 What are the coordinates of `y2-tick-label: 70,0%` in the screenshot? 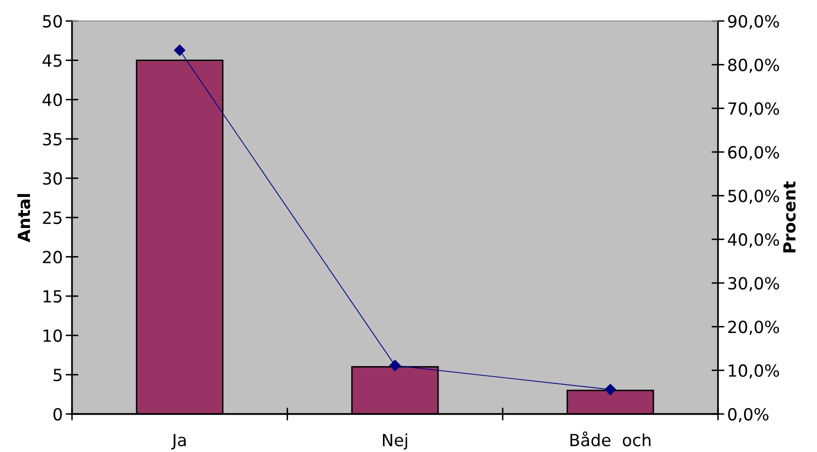 It's located at (754, 109).